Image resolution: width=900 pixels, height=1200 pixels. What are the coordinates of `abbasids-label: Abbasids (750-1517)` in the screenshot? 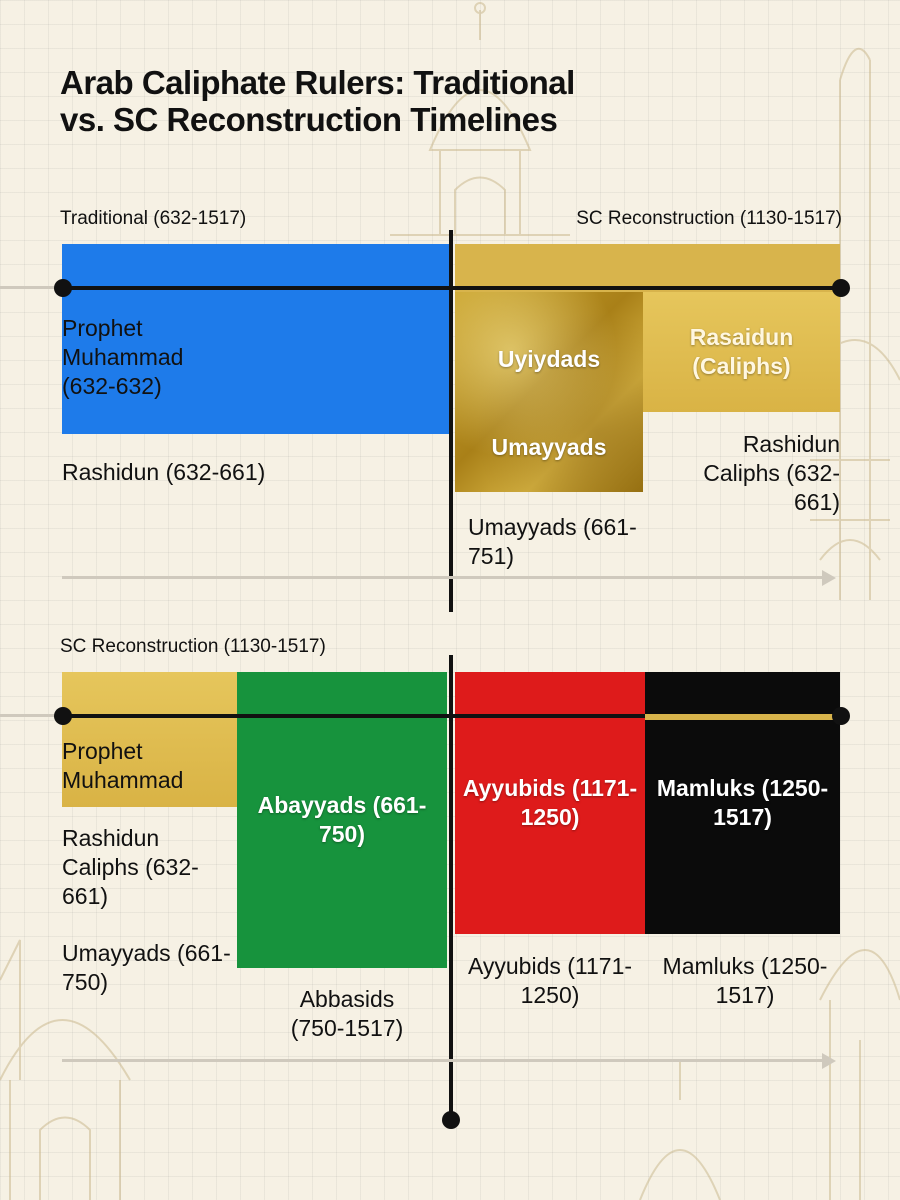 It's located at (347, 1013).